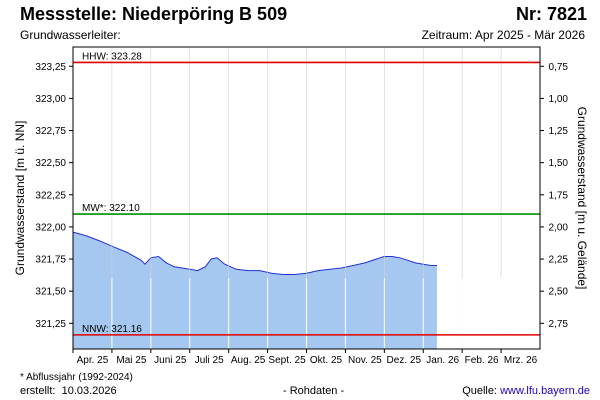  I want to click on source-label: Quelle:, so click(480, 391).